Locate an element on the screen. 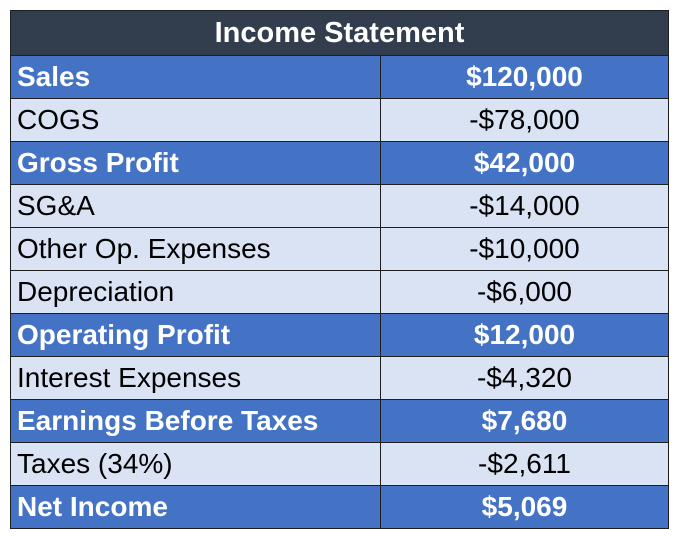 The width and height of the screenshot is (680, 539). table-row-taxes: Taxes (34%) -$2,611 is located at coordinates (339, 464).